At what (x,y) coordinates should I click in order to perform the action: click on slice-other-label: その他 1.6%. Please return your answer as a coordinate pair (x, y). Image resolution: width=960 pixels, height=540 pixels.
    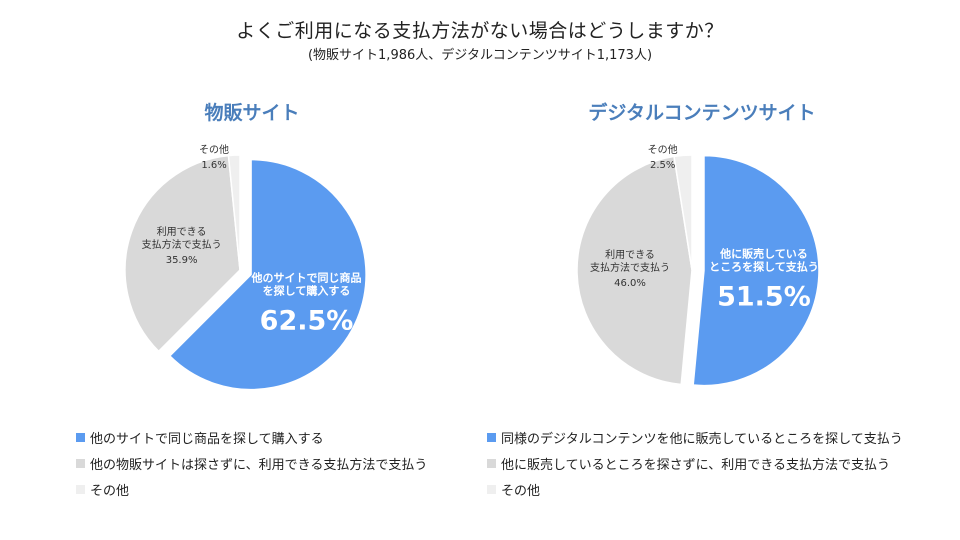
    Looking at the image, I should click on (214, 157).